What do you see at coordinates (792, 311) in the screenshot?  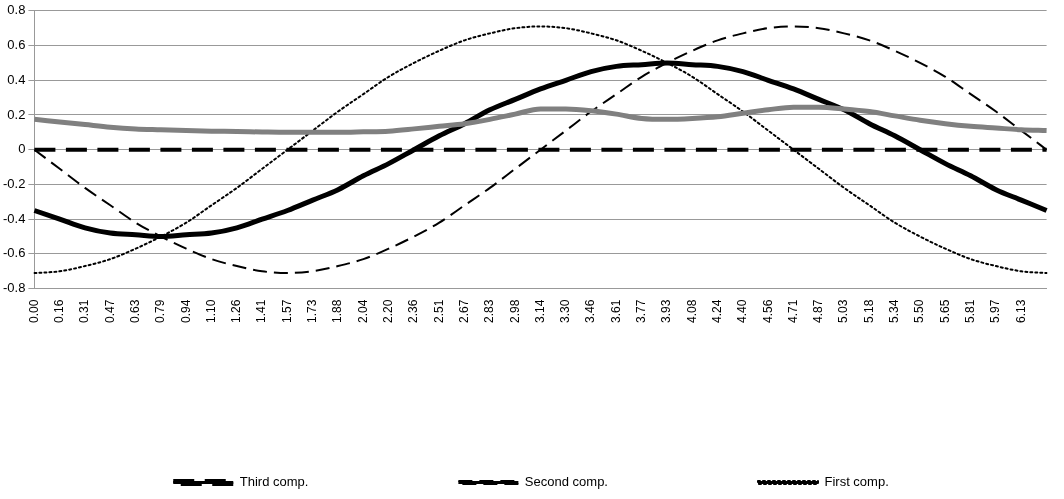 I see `x-tick-label: 4.71` at bounding box center [792, 311].